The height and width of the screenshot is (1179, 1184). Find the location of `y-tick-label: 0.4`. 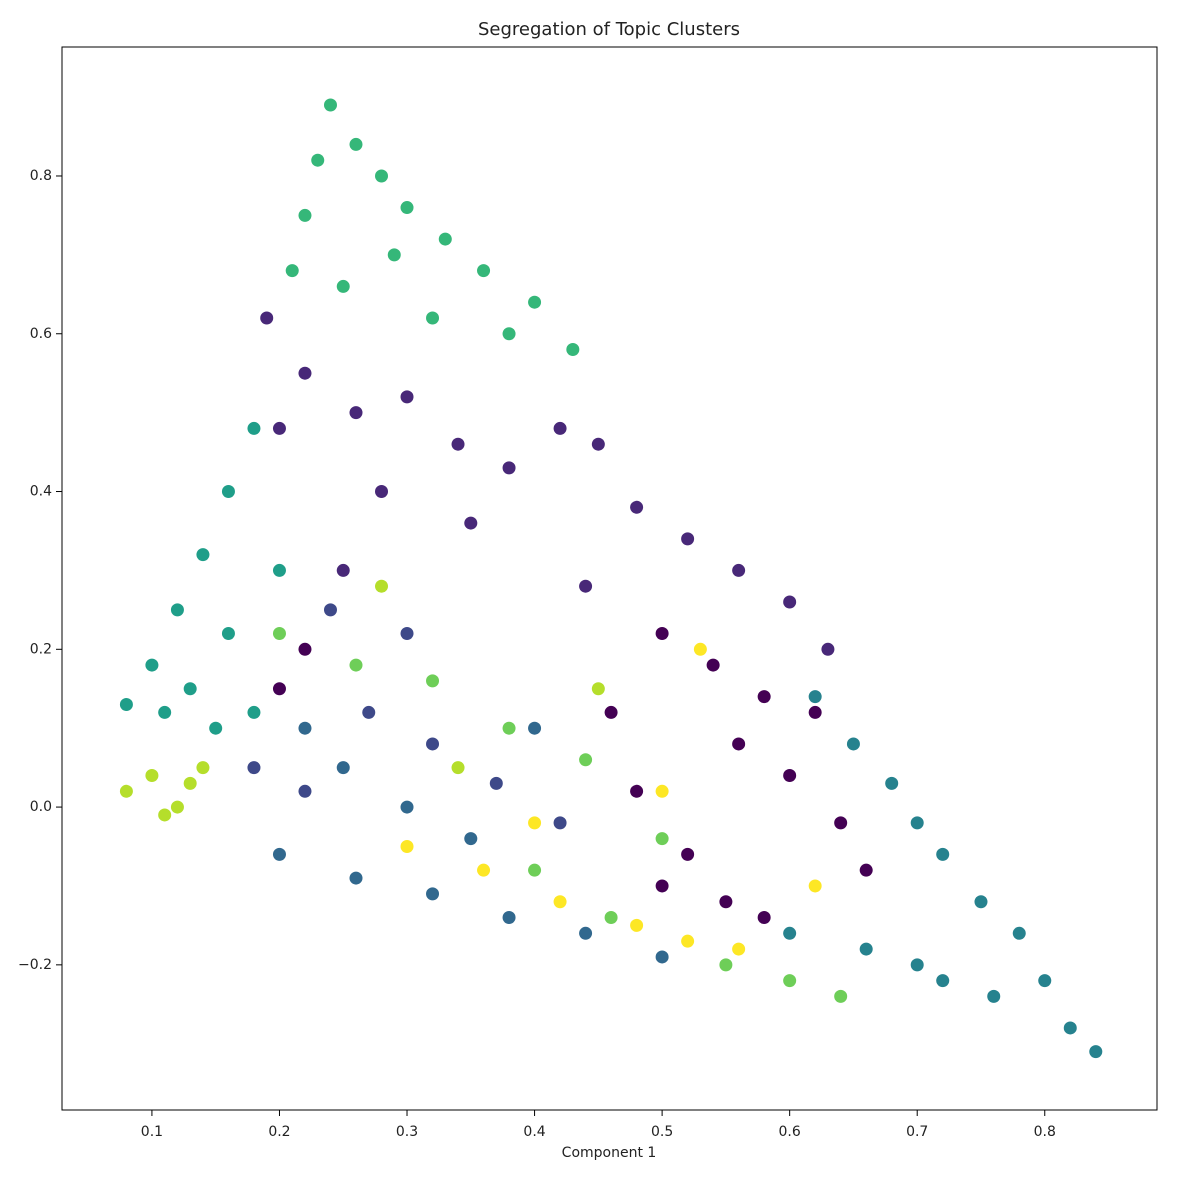

y-tick-label: 0.4 is located at coordinates (41, 492).